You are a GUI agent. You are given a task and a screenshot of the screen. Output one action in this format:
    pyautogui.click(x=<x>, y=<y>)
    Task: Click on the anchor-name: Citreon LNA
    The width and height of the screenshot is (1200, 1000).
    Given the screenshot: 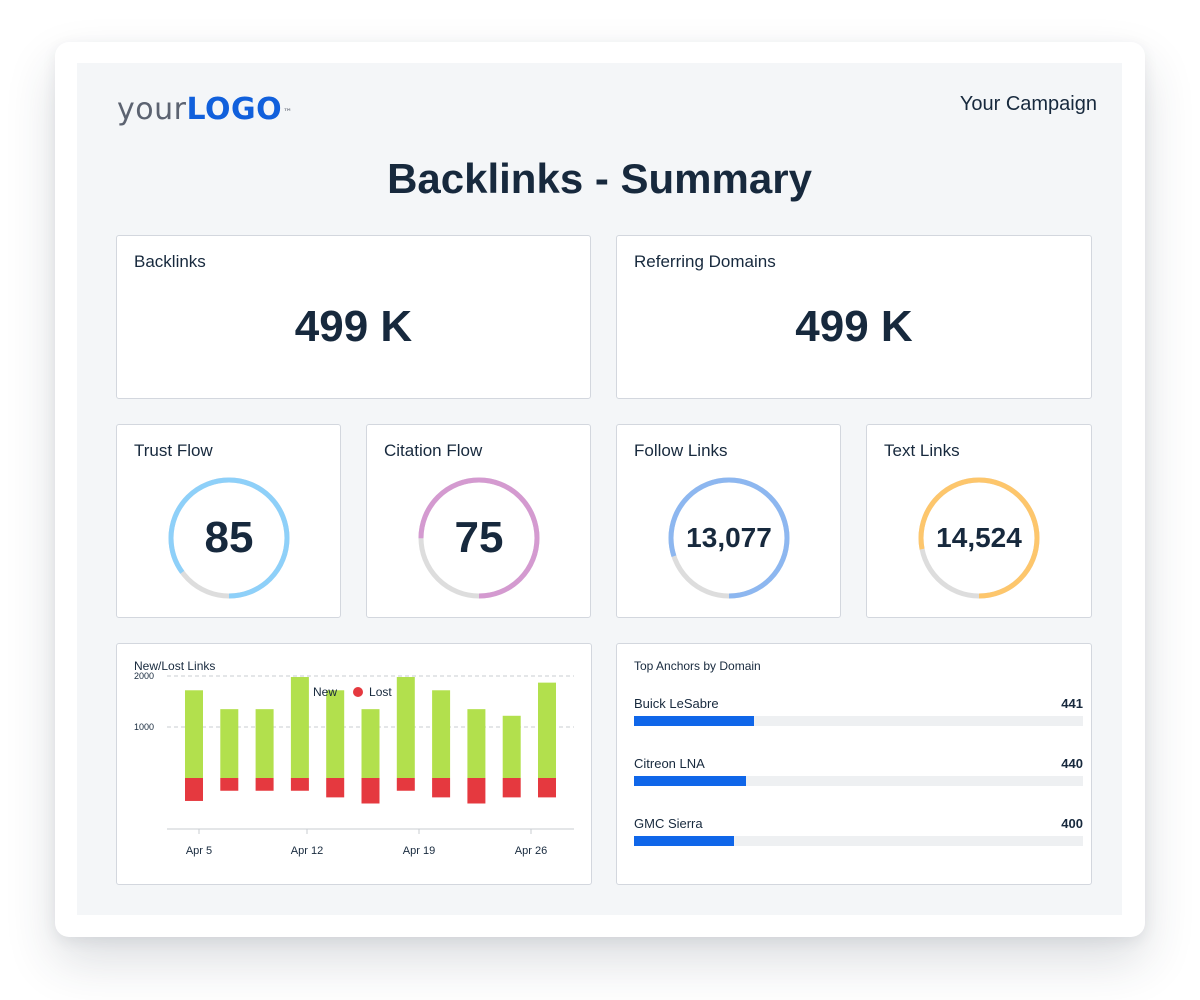 What is the action you would take?
    pyautogui.click(x=669, y=763)
    